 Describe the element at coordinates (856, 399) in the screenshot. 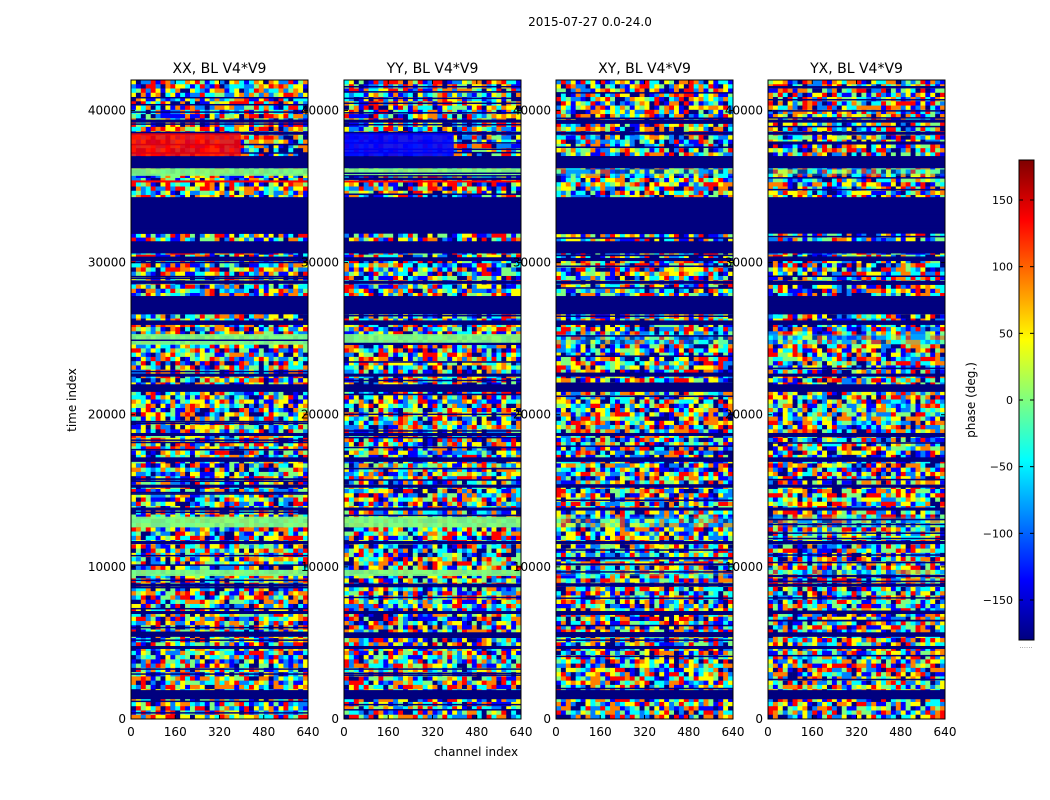

I see `heatmap-image-yx` at that location.